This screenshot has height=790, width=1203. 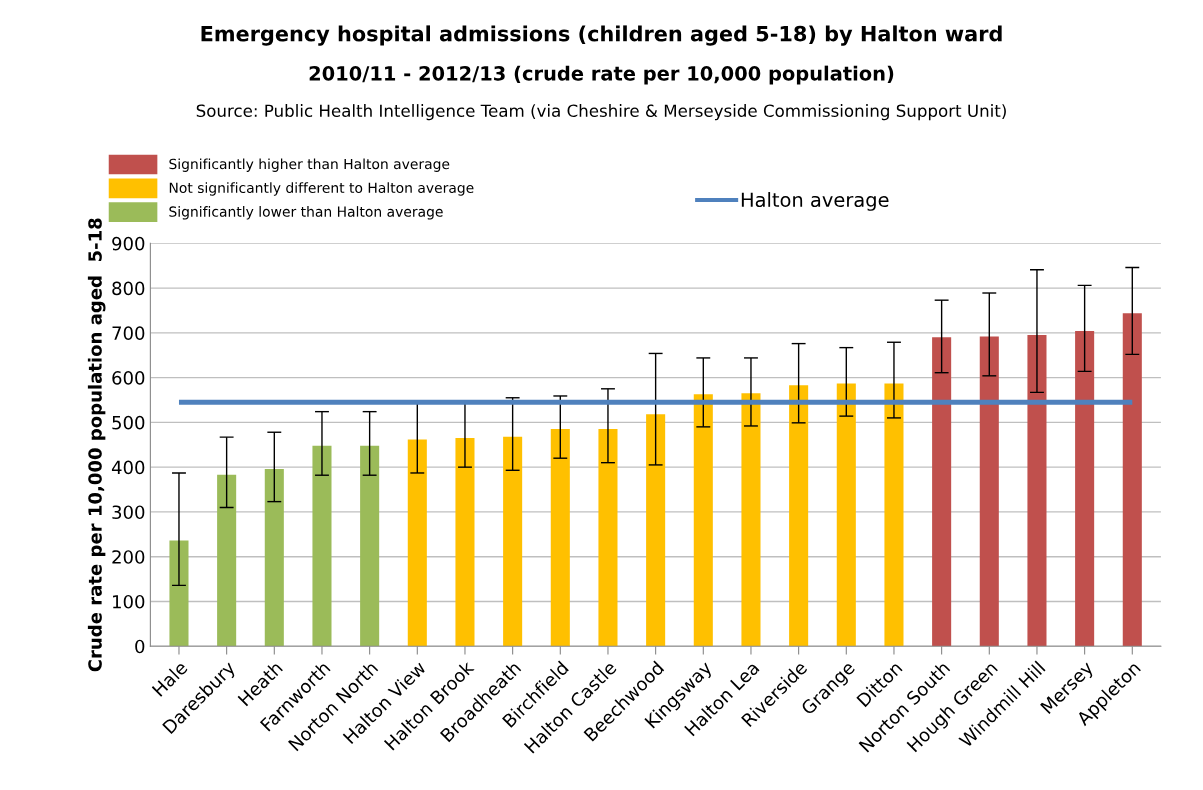 I want to click on legend-label: Not significantly different to Halton average, so click(x=321, y=189).